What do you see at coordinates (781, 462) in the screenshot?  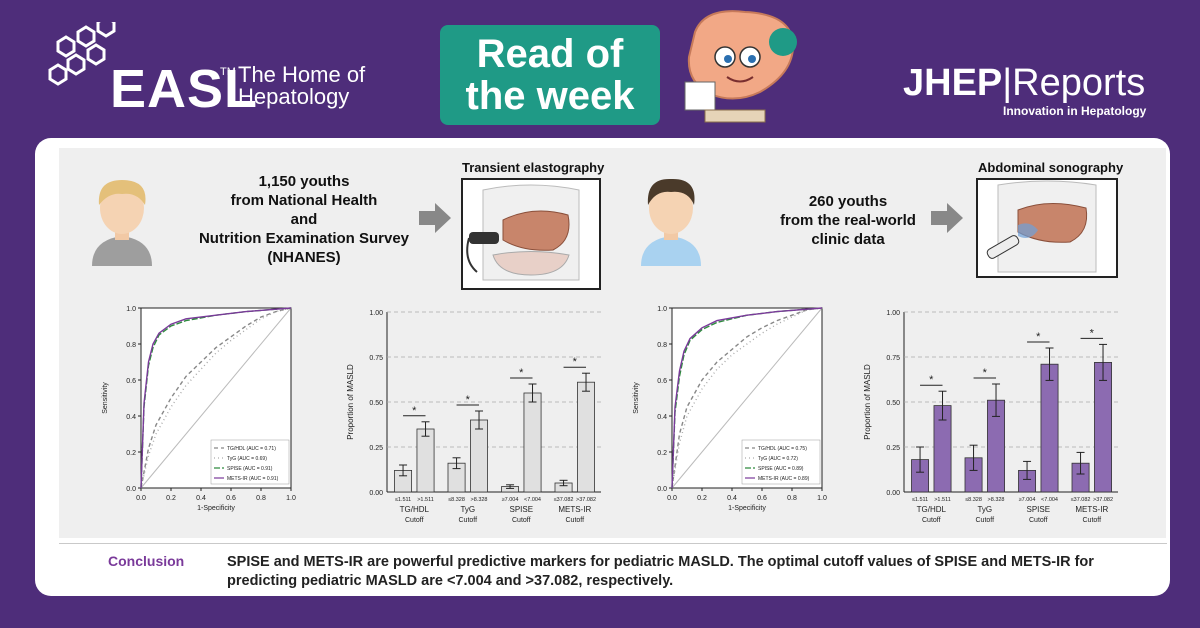 I see `roc-legend` at bounding box center [781, 462].